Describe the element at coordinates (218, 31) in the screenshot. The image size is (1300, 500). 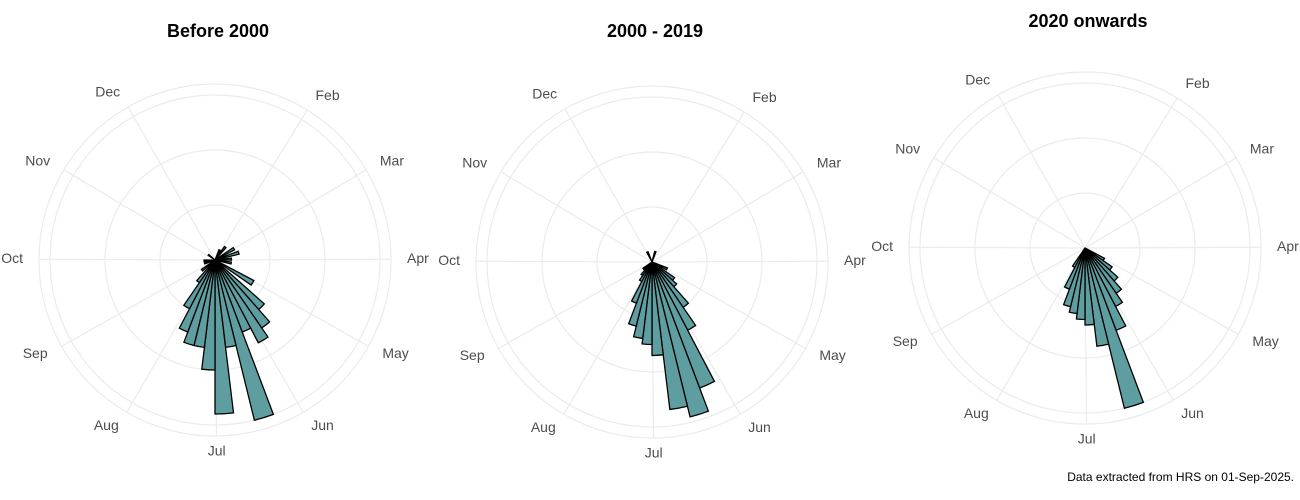
I see `chart-title: Before 2000` at that location.